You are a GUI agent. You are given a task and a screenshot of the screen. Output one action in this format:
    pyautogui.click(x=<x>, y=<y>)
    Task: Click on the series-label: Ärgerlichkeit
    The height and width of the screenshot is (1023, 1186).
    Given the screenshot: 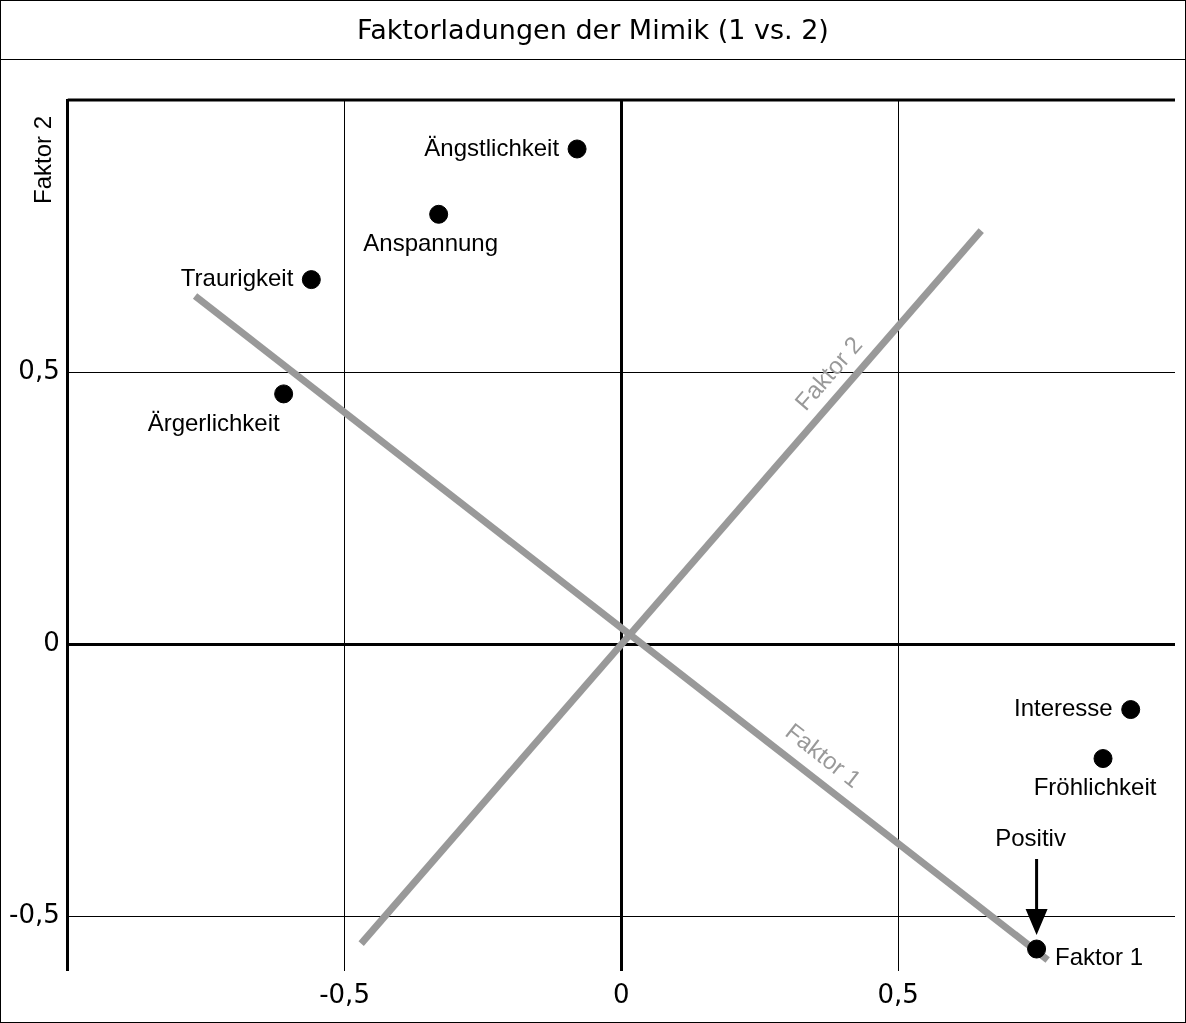 What is the action you would take?
    pyautogui.click(x=213, y=422)
    